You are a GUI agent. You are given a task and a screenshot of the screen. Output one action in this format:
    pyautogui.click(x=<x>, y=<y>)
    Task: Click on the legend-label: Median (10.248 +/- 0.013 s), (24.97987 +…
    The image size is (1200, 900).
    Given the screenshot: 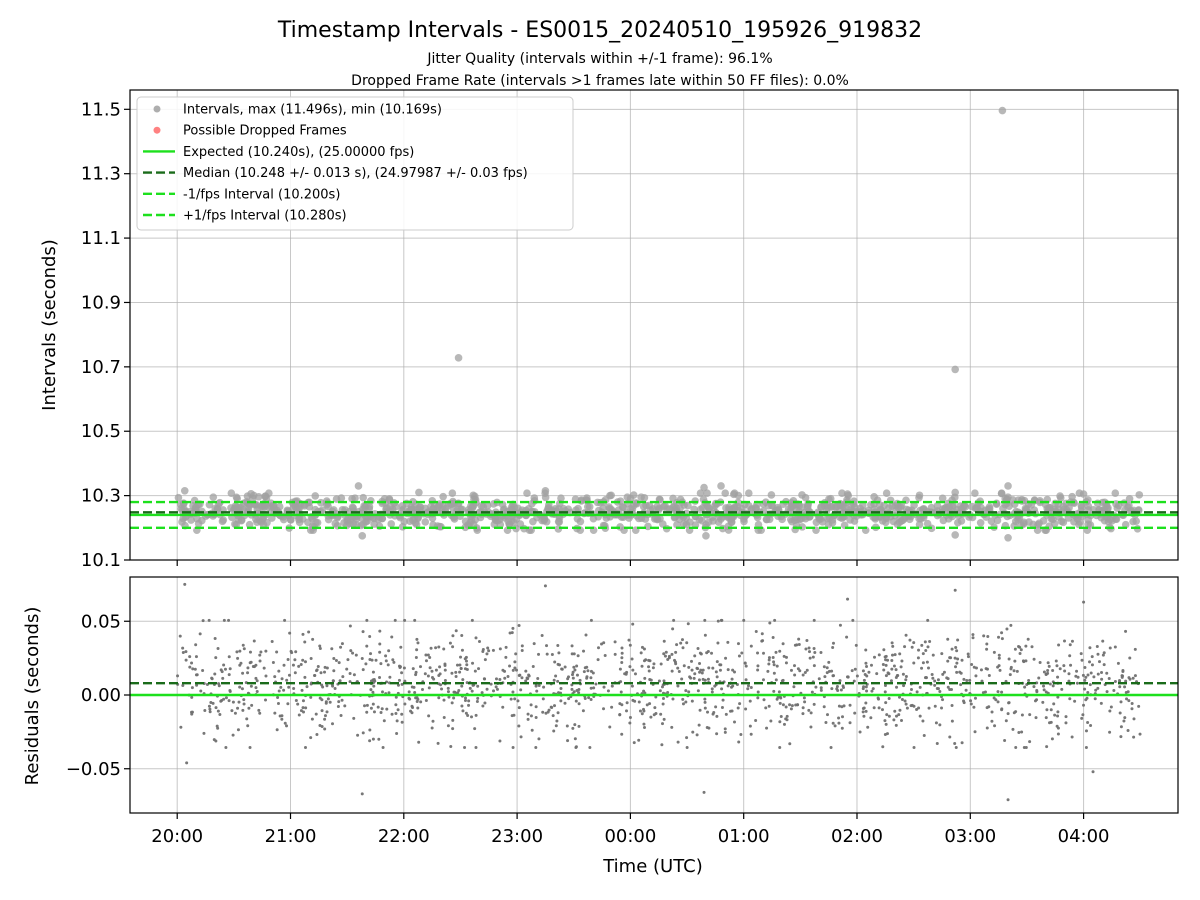 What is the action you would take?
    pyautogui.click(x=355, y=173)
    